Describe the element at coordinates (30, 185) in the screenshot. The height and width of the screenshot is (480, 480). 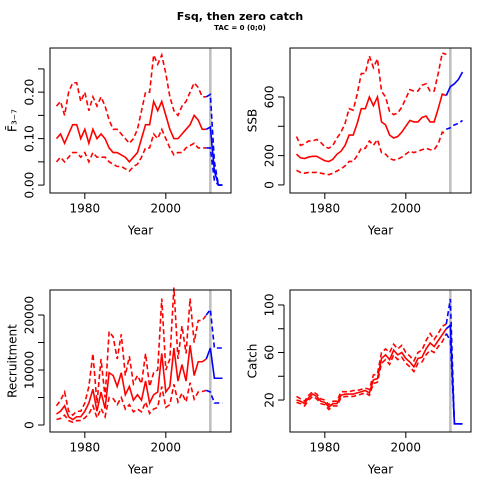
I see `y-tick-label: 0.00` at that location.